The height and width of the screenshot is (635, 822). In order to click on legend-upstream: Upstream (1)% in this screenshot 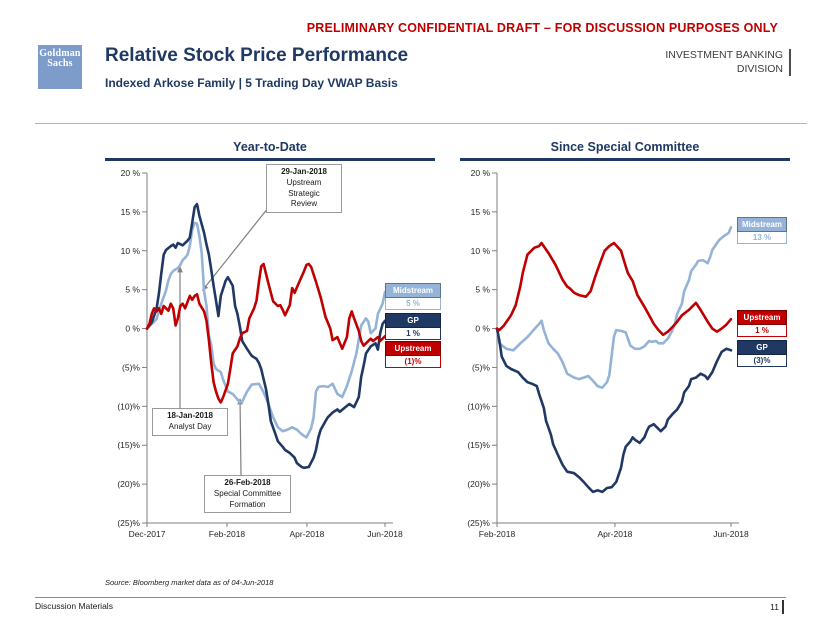, I will do `click(413, 354)`.